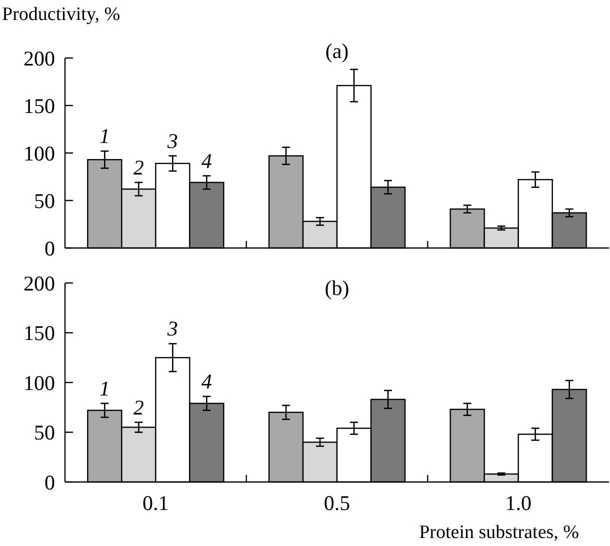 Image resolution: width=610 pixels, height=546 pixels. Describe the element at coordinates (337, 503) in the screenshot. I see `x-tick-label: 0.5` at that location.